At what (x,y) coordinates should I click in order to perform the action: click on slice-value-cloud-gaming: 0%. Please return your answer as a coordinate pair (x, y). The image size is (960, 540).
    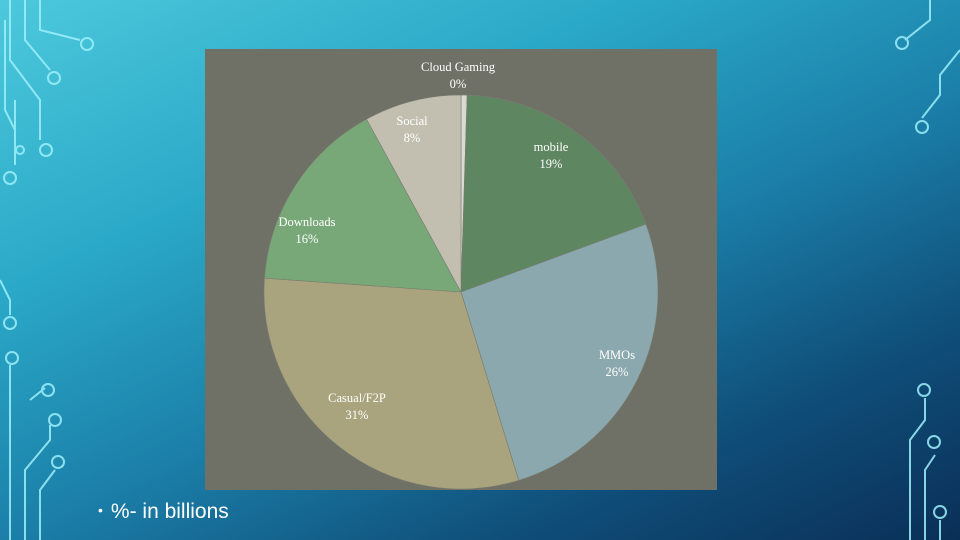
    Looking at the image, I should click on (458, 84).